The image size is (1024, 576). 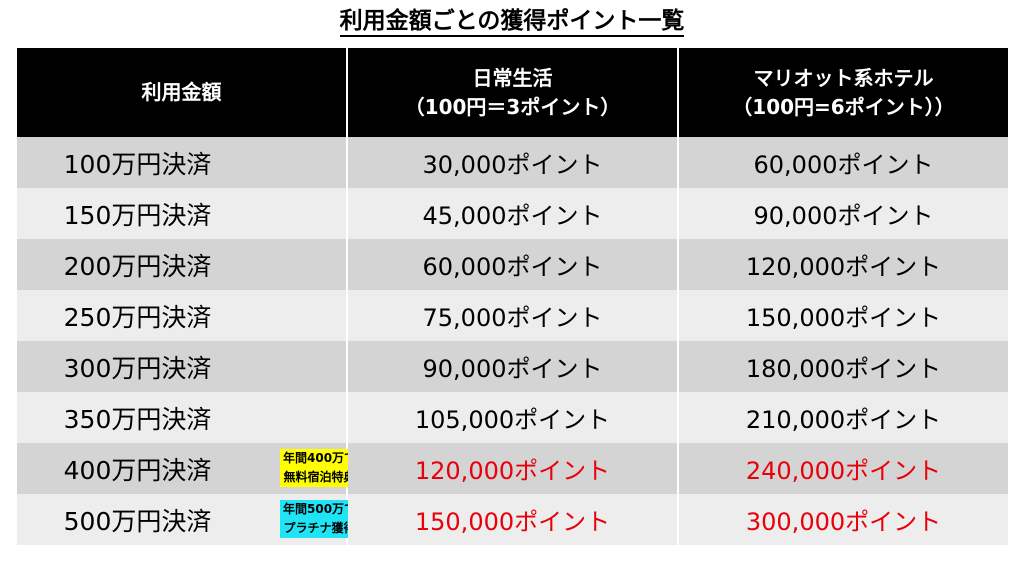 I want to click on header-daily: 日常生活 （100円＝3ポイント）, so click(x=513, y=92).